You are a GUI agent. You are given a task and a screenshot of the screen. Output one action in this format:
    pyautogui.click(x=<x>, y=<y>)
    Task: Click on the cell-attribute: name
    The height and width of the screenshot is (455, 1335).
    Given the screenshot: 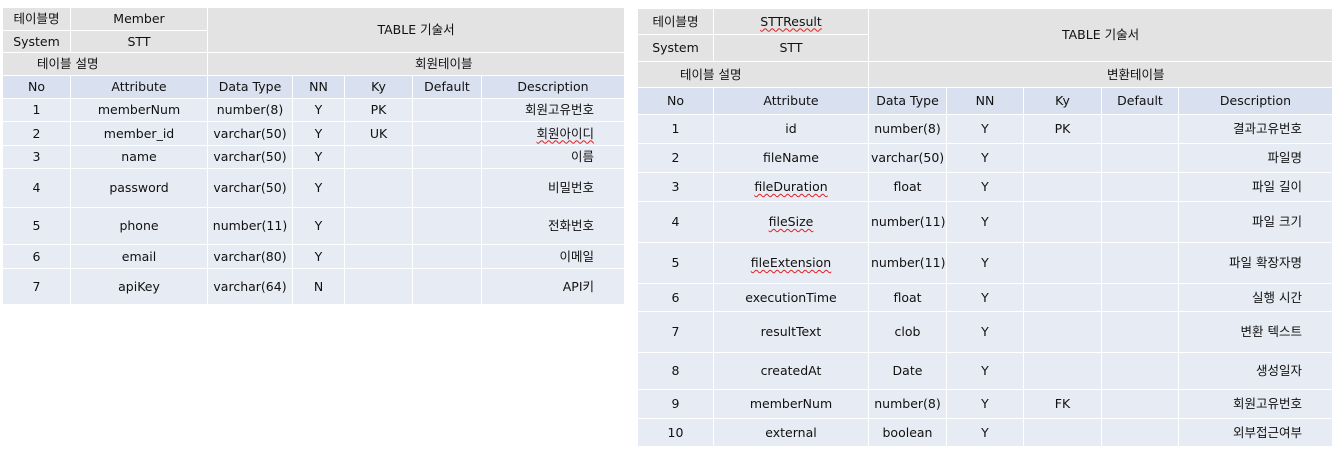 What is the action you would take?
    pyautogui.click(x=139, y=157)
    